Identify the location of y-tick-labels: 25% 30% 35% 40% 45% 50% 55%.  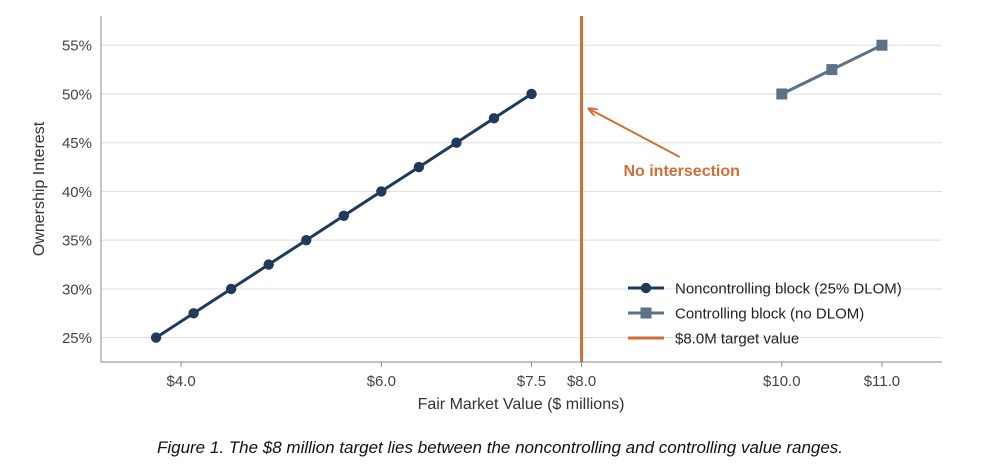
(77, 192).